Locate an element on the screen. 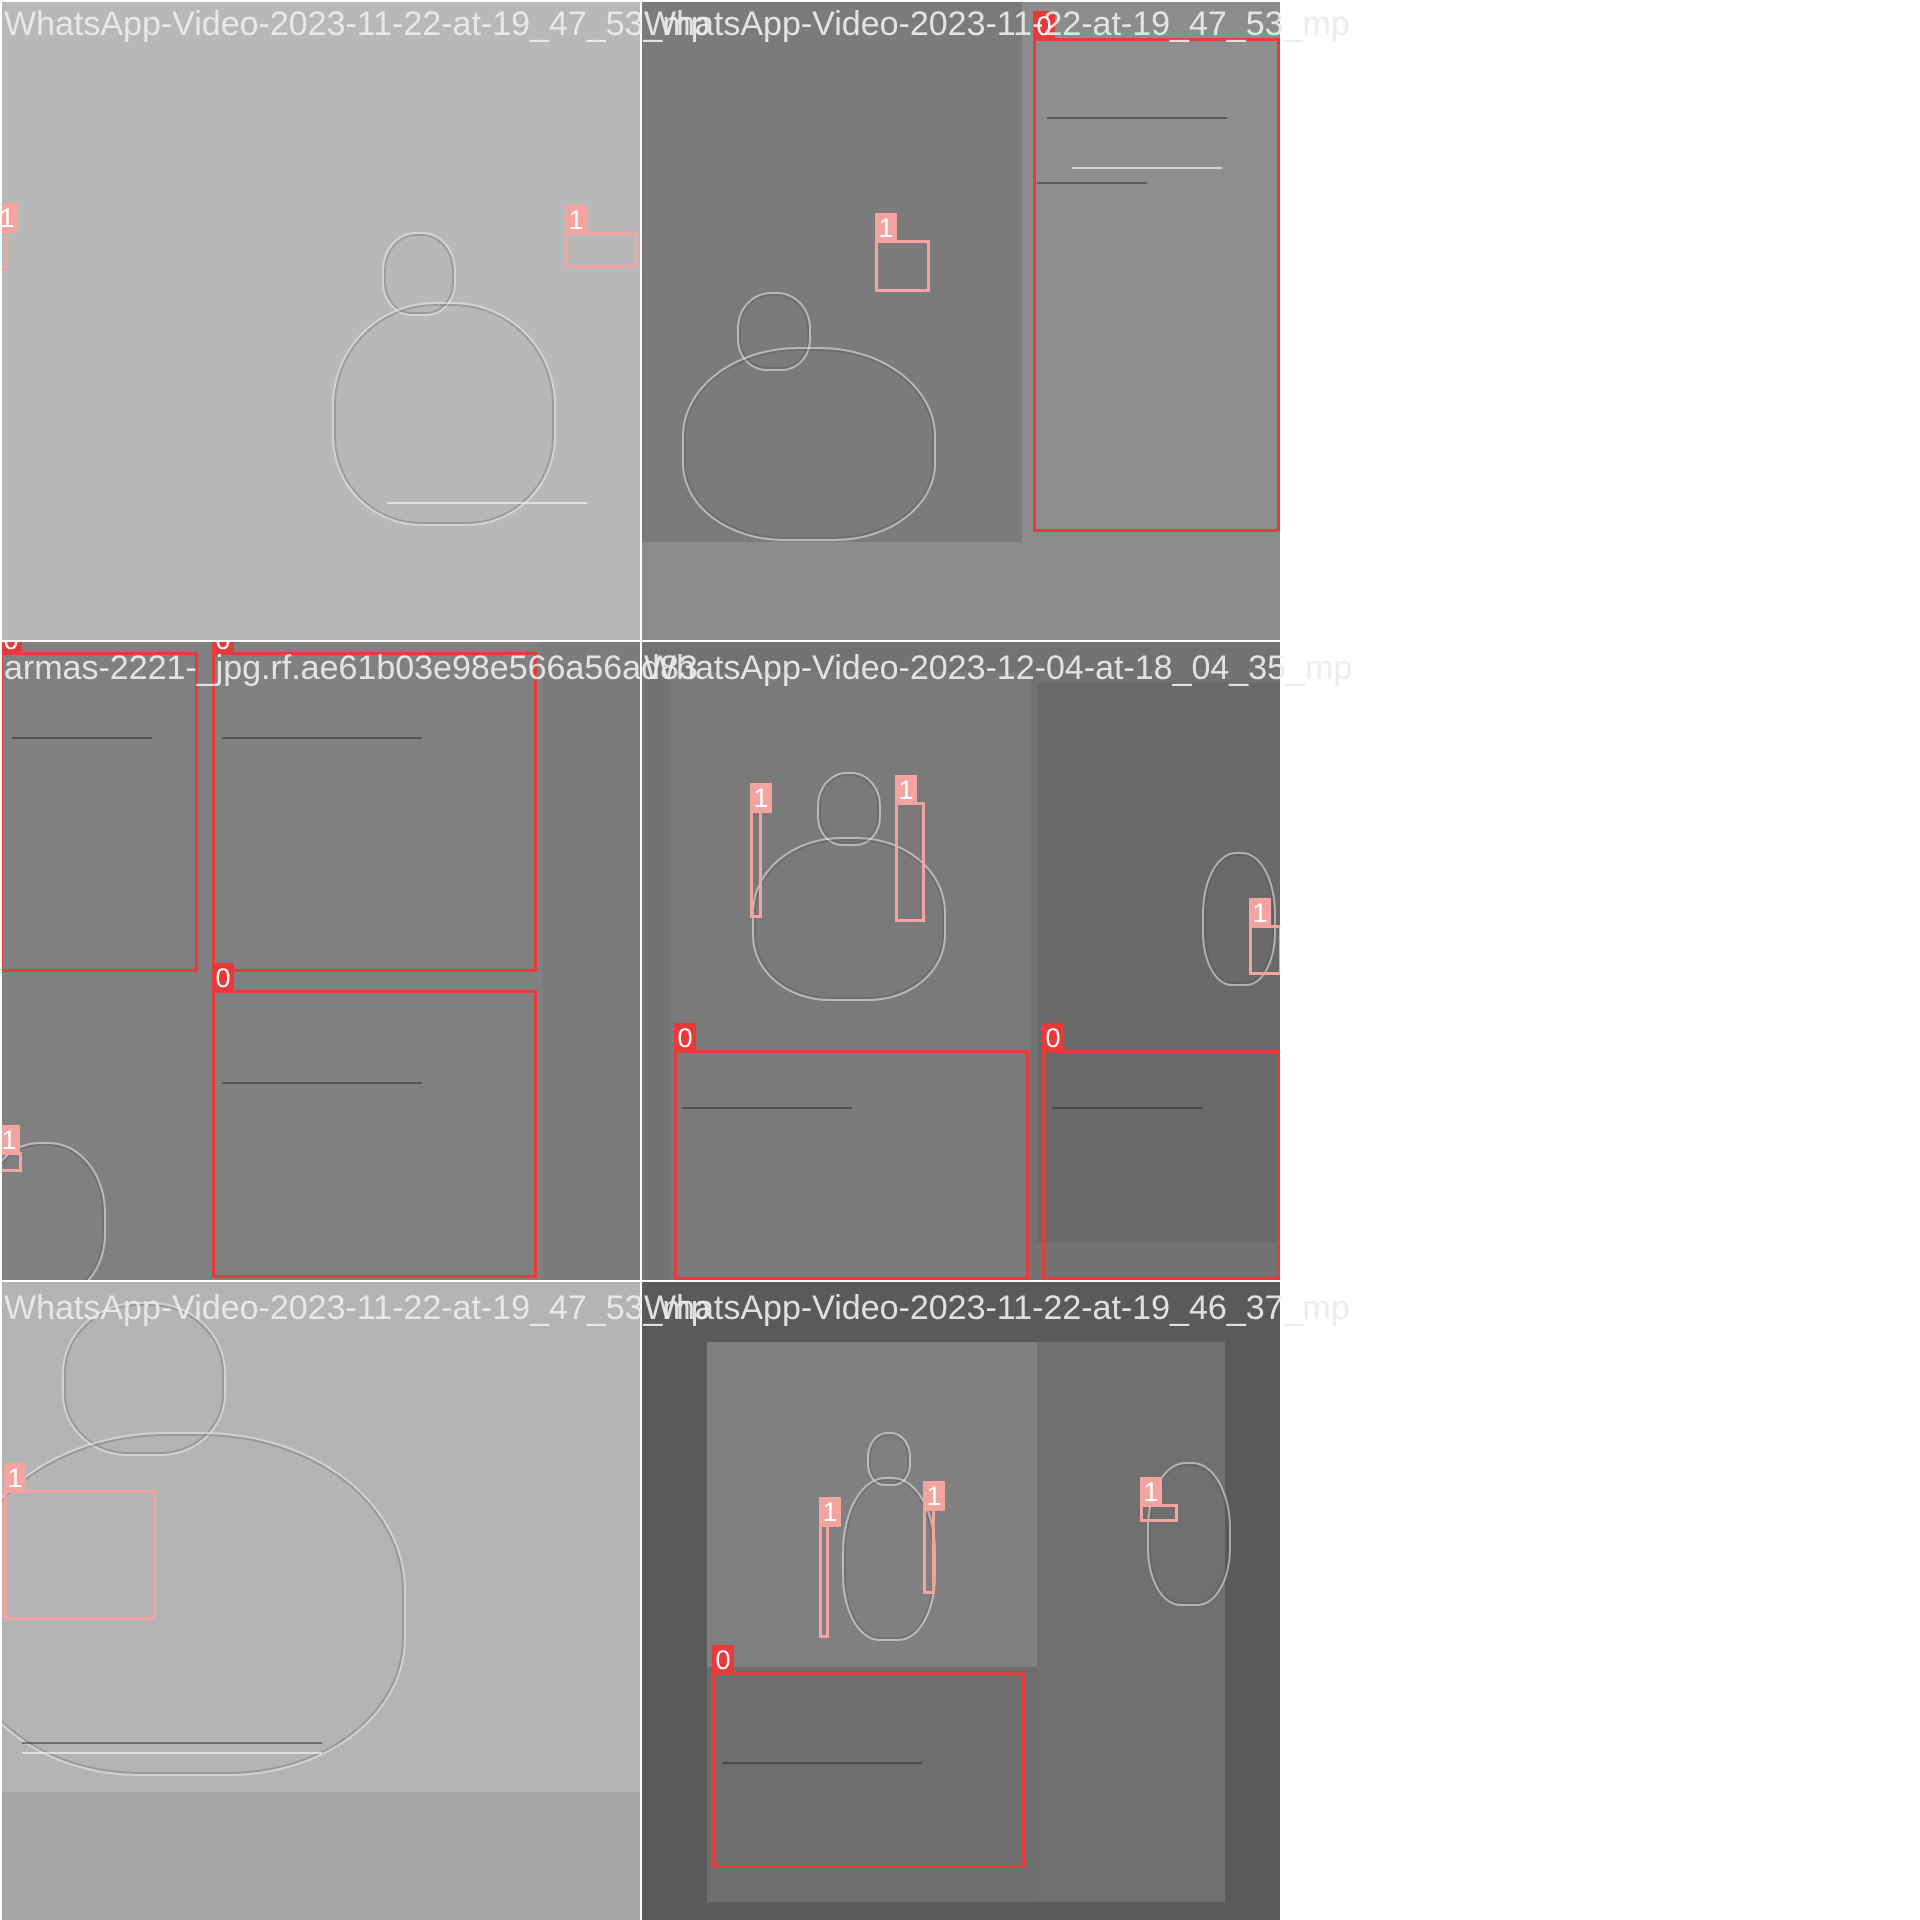 The height and width of the screenshot is (1920, 1920). tile-filename: WhatsApp-Video-2023-11-22-at-19_46_37_mp is located at coordinates (997, 1308).